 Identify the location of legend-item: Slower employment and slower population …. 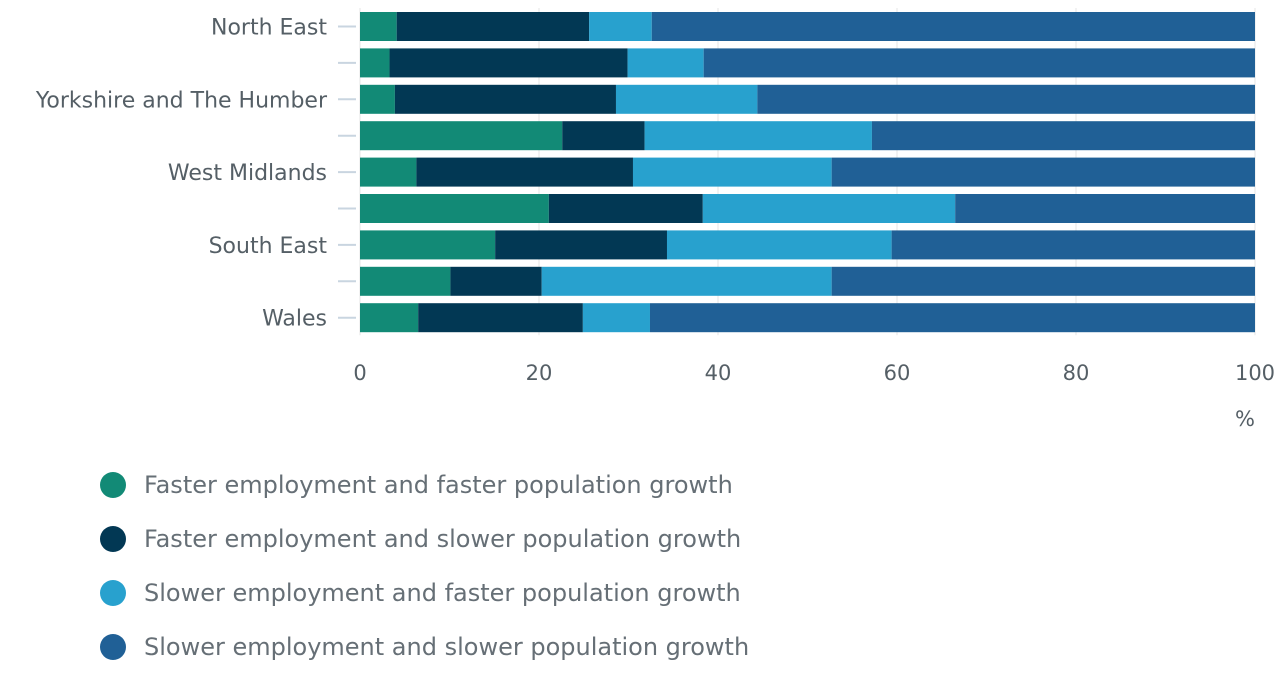
(424, 647).